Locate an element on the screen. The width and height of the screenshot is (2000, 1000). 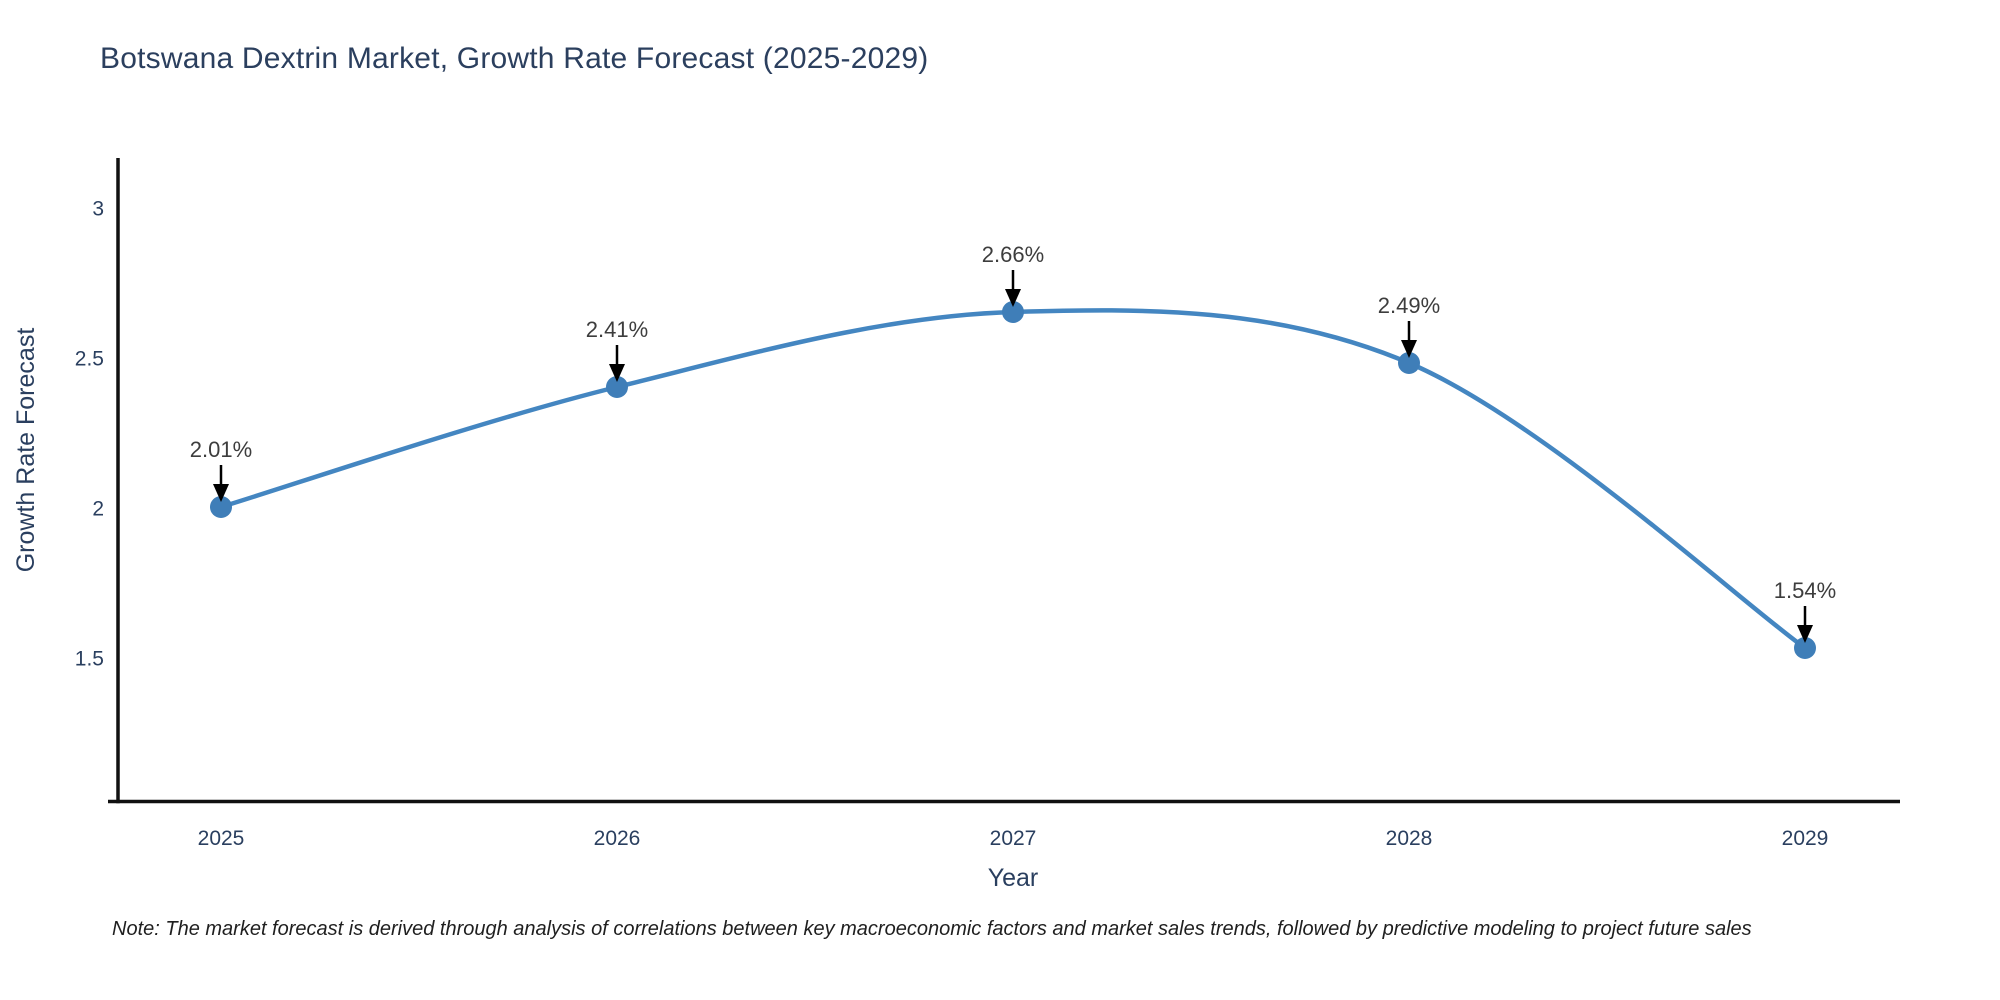
point-annotation: 2.49% is located at coordinates (1409, 305).